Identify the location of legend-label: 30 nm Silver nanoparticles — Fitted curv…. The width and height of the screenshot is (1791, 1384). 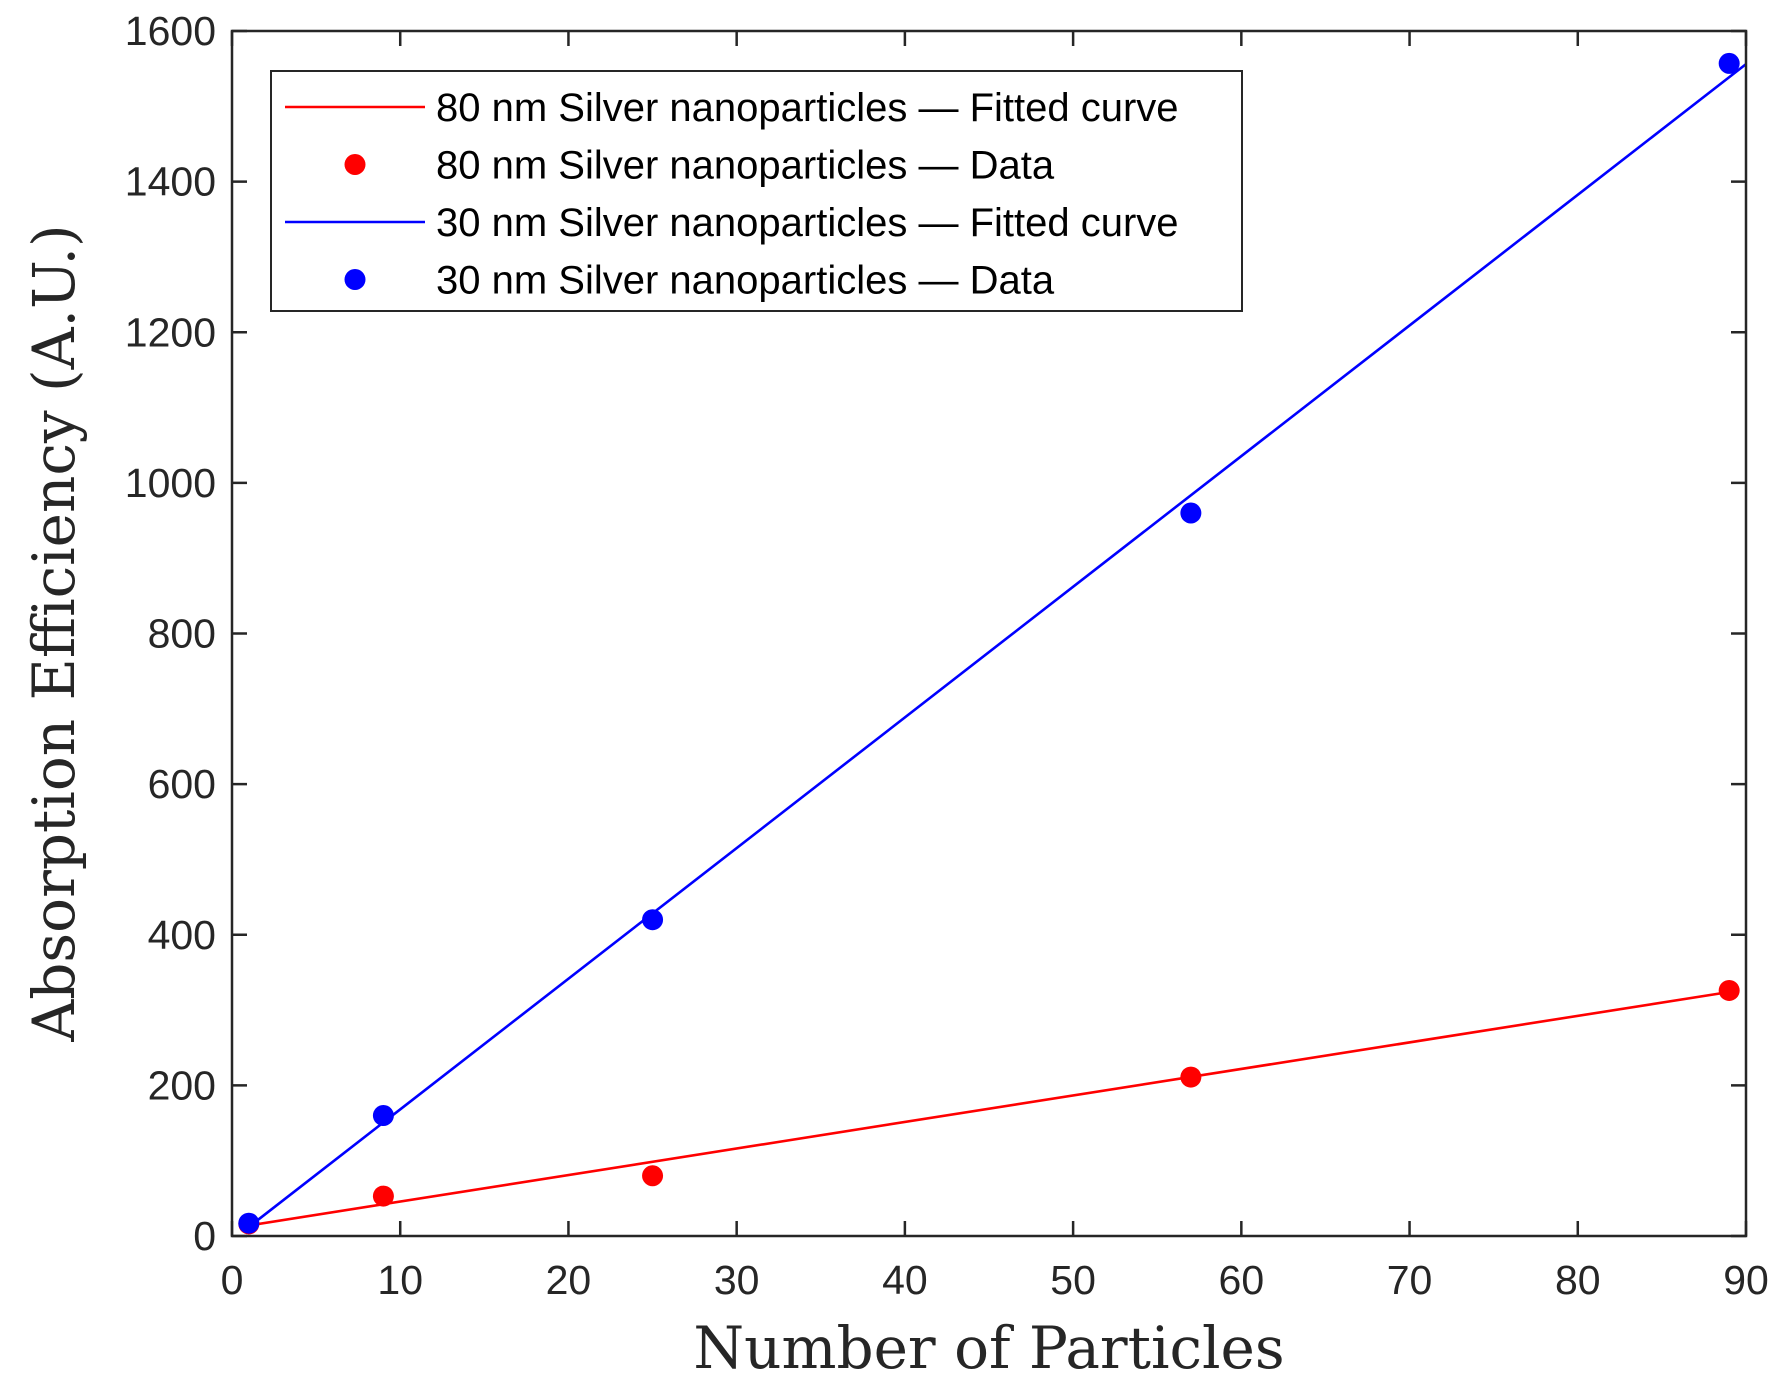
(807, 223).